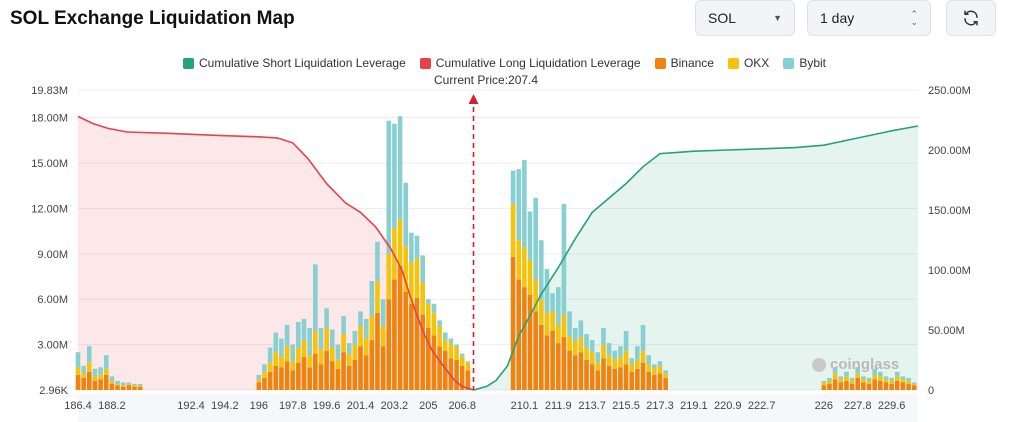 This screenshot has width=1009, height=422. I want to click on x-axis-tick-label: 211.9, so click(558, 406).